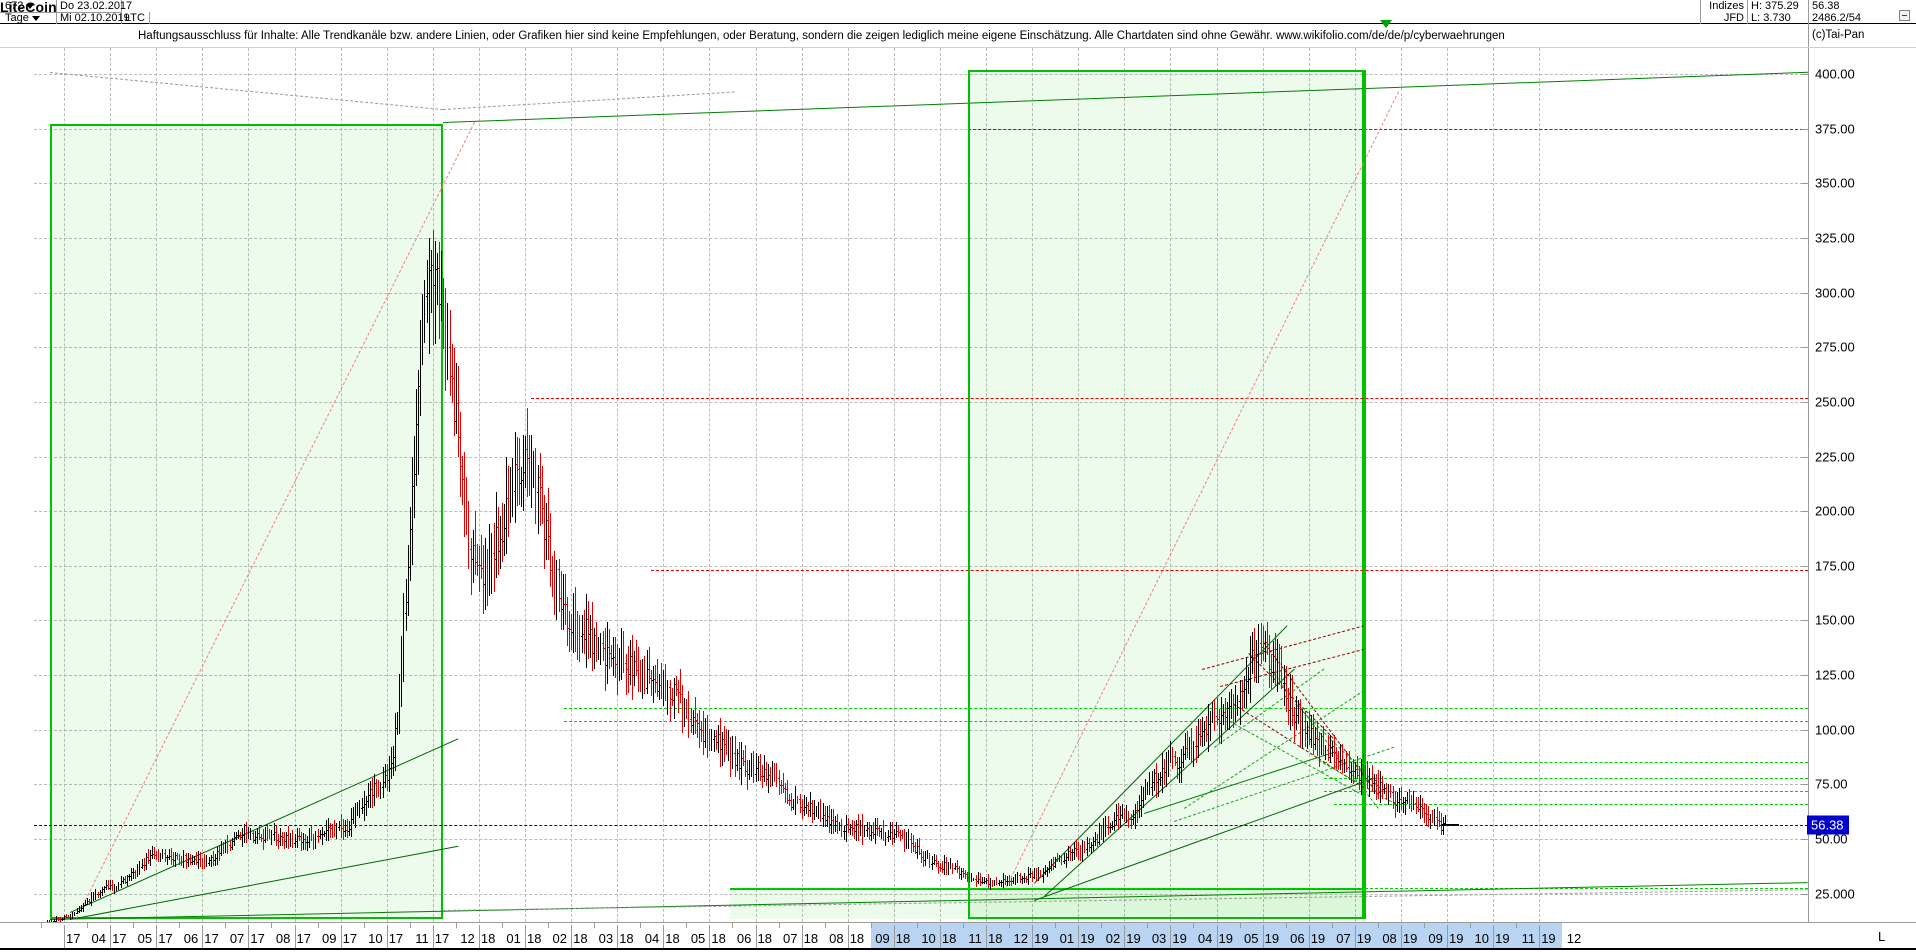 The width and height of the screenshot is (1916, 952). What do you see at coordinates (29, 18) in the screenshot?
I see `interval-dropdown: Tage` at bounding box center [29, 18].